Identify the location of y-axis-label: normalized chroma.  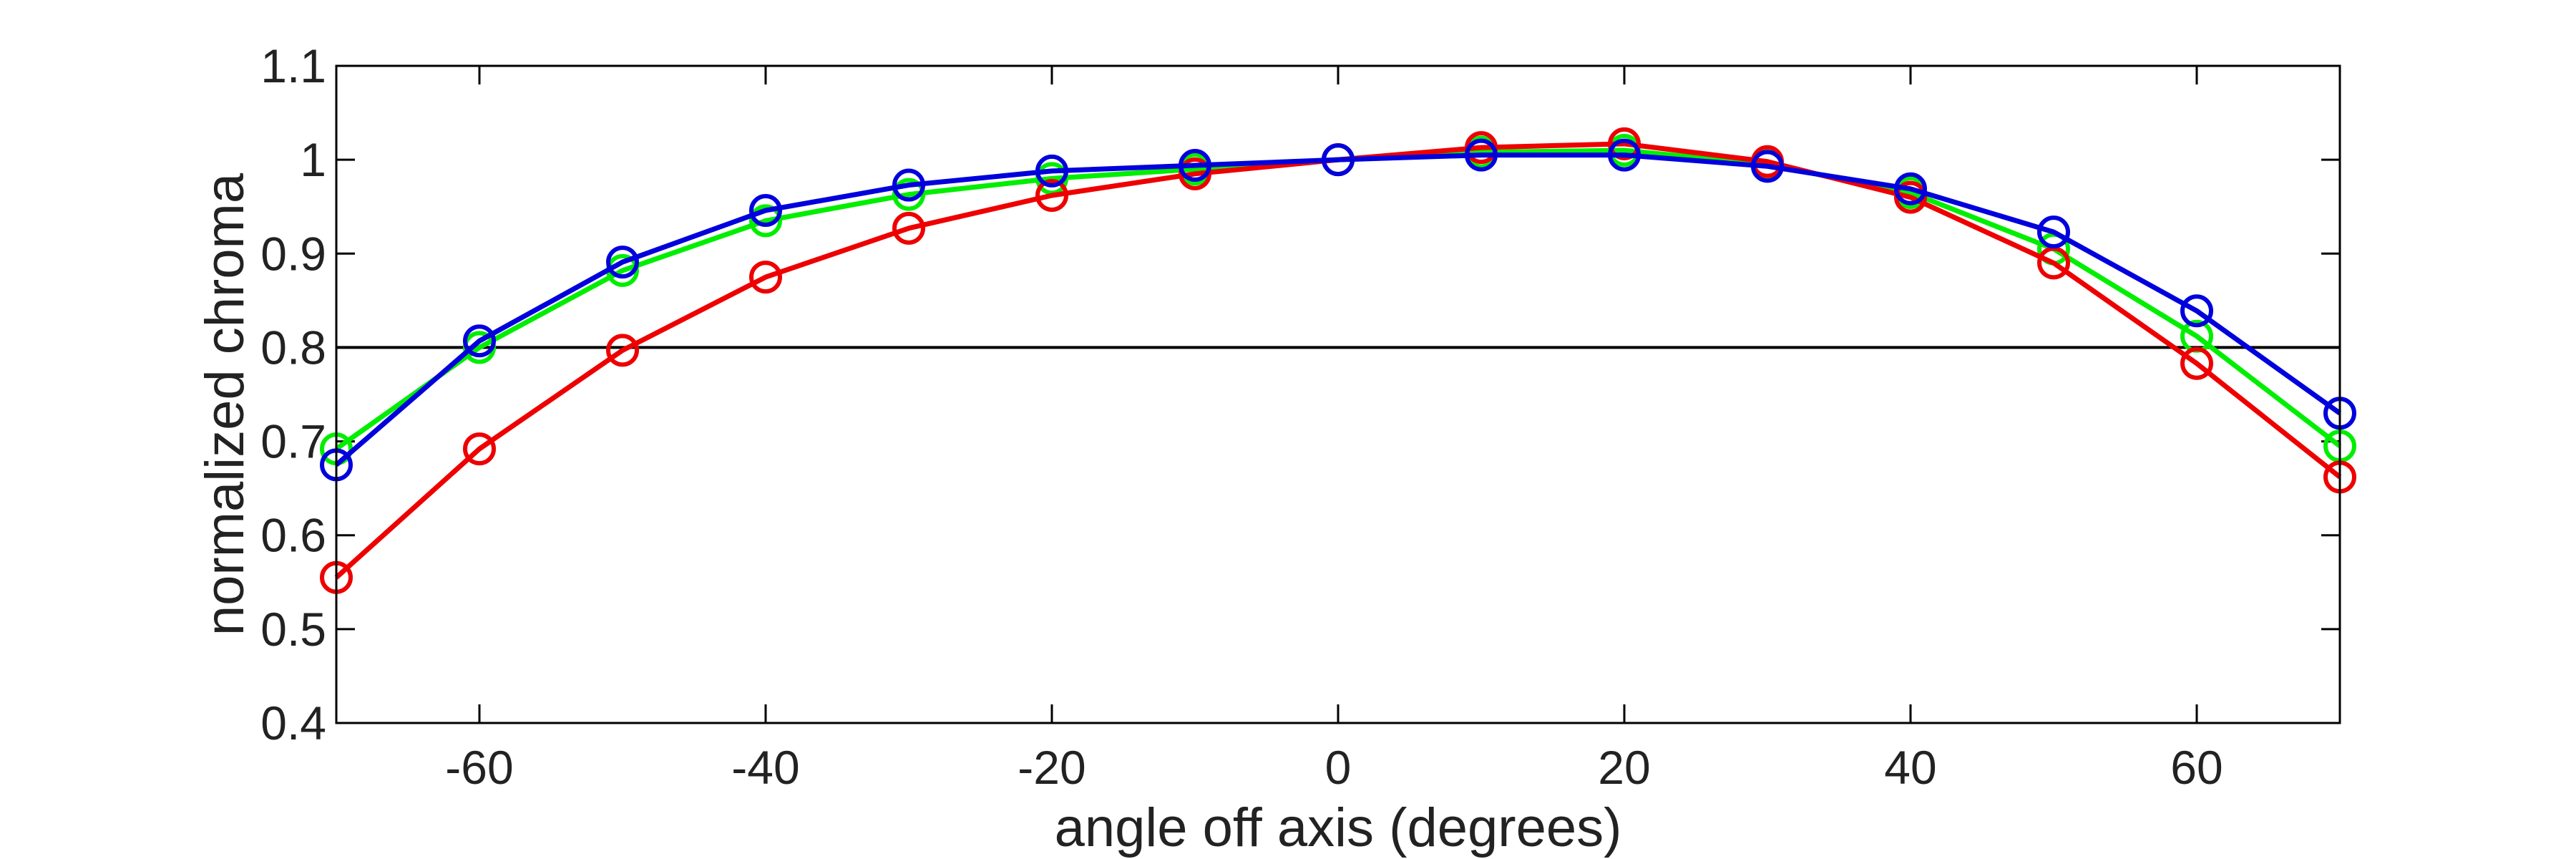
(225, 404).